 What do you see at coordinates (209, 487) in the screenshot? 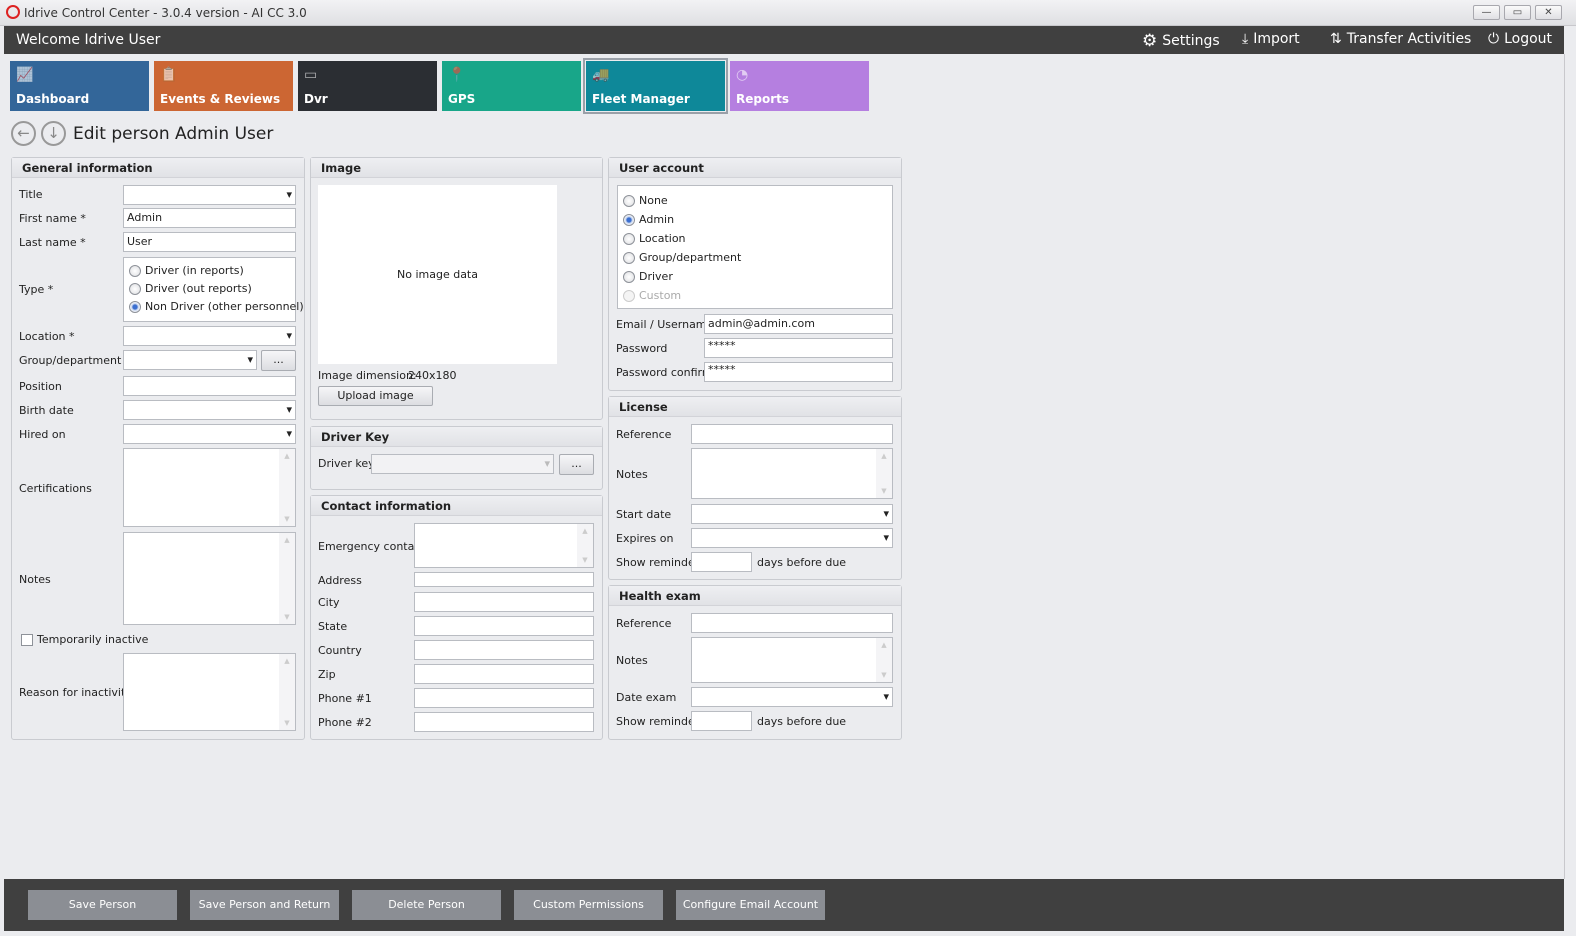
I see `certifications-textarea: ▲ ▼` at bounding box center [209, 487].